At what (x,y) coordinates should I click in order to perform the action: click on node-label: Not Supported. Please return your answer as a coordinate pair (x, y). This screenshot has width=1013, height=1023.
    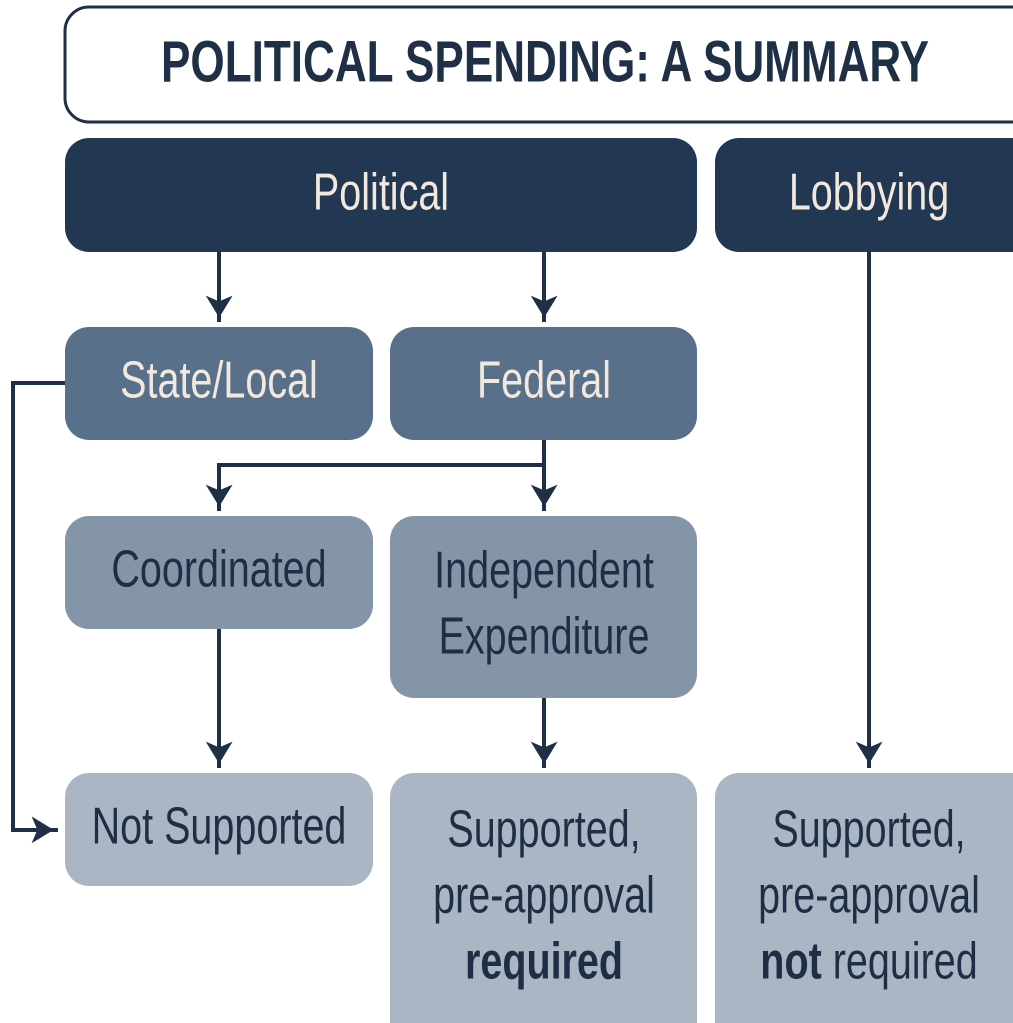
    Looking at the image, I should click on (219, 825).